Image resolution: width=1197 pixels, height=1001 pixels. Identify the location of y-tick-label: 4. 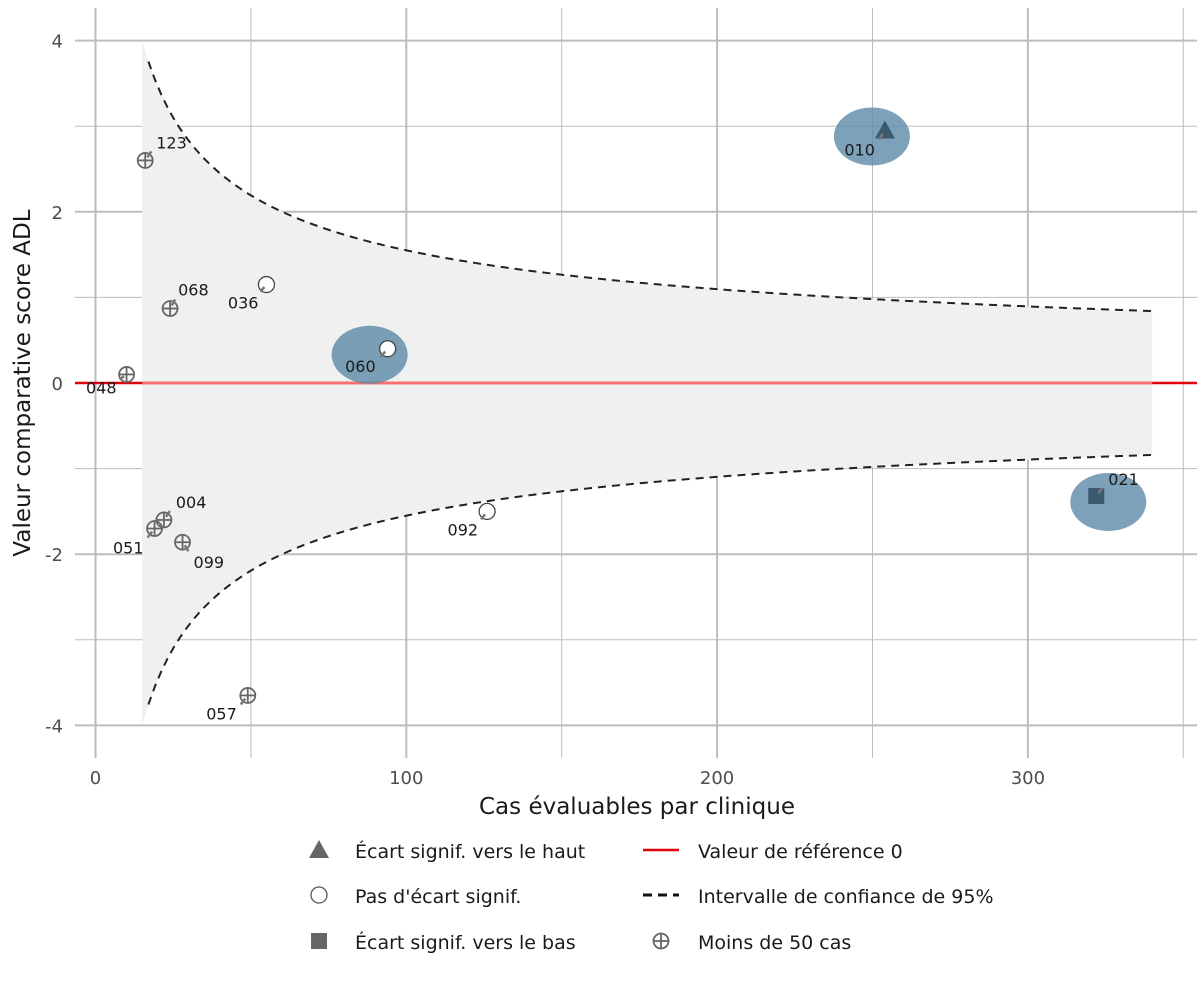
(57, 42).